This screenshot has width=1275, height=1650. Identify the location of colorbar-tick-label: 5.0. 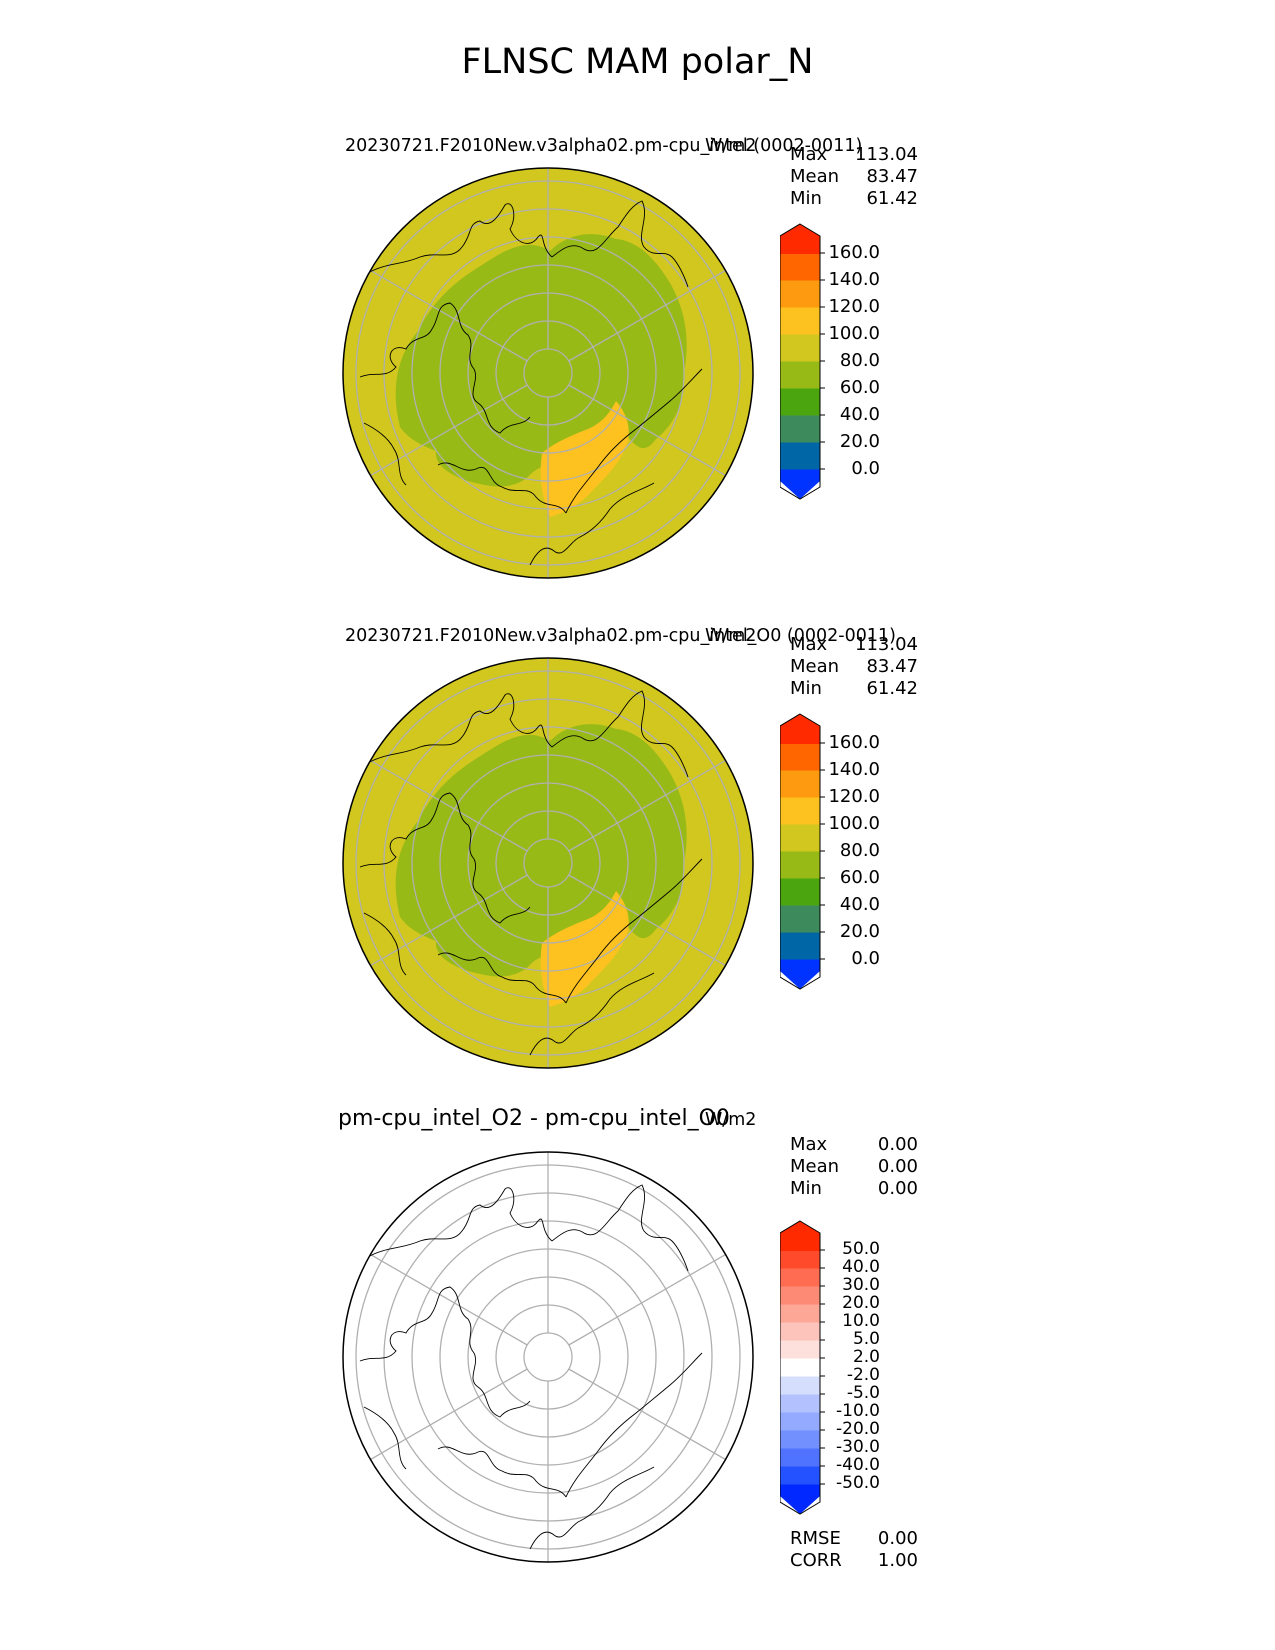
(866, 1339).